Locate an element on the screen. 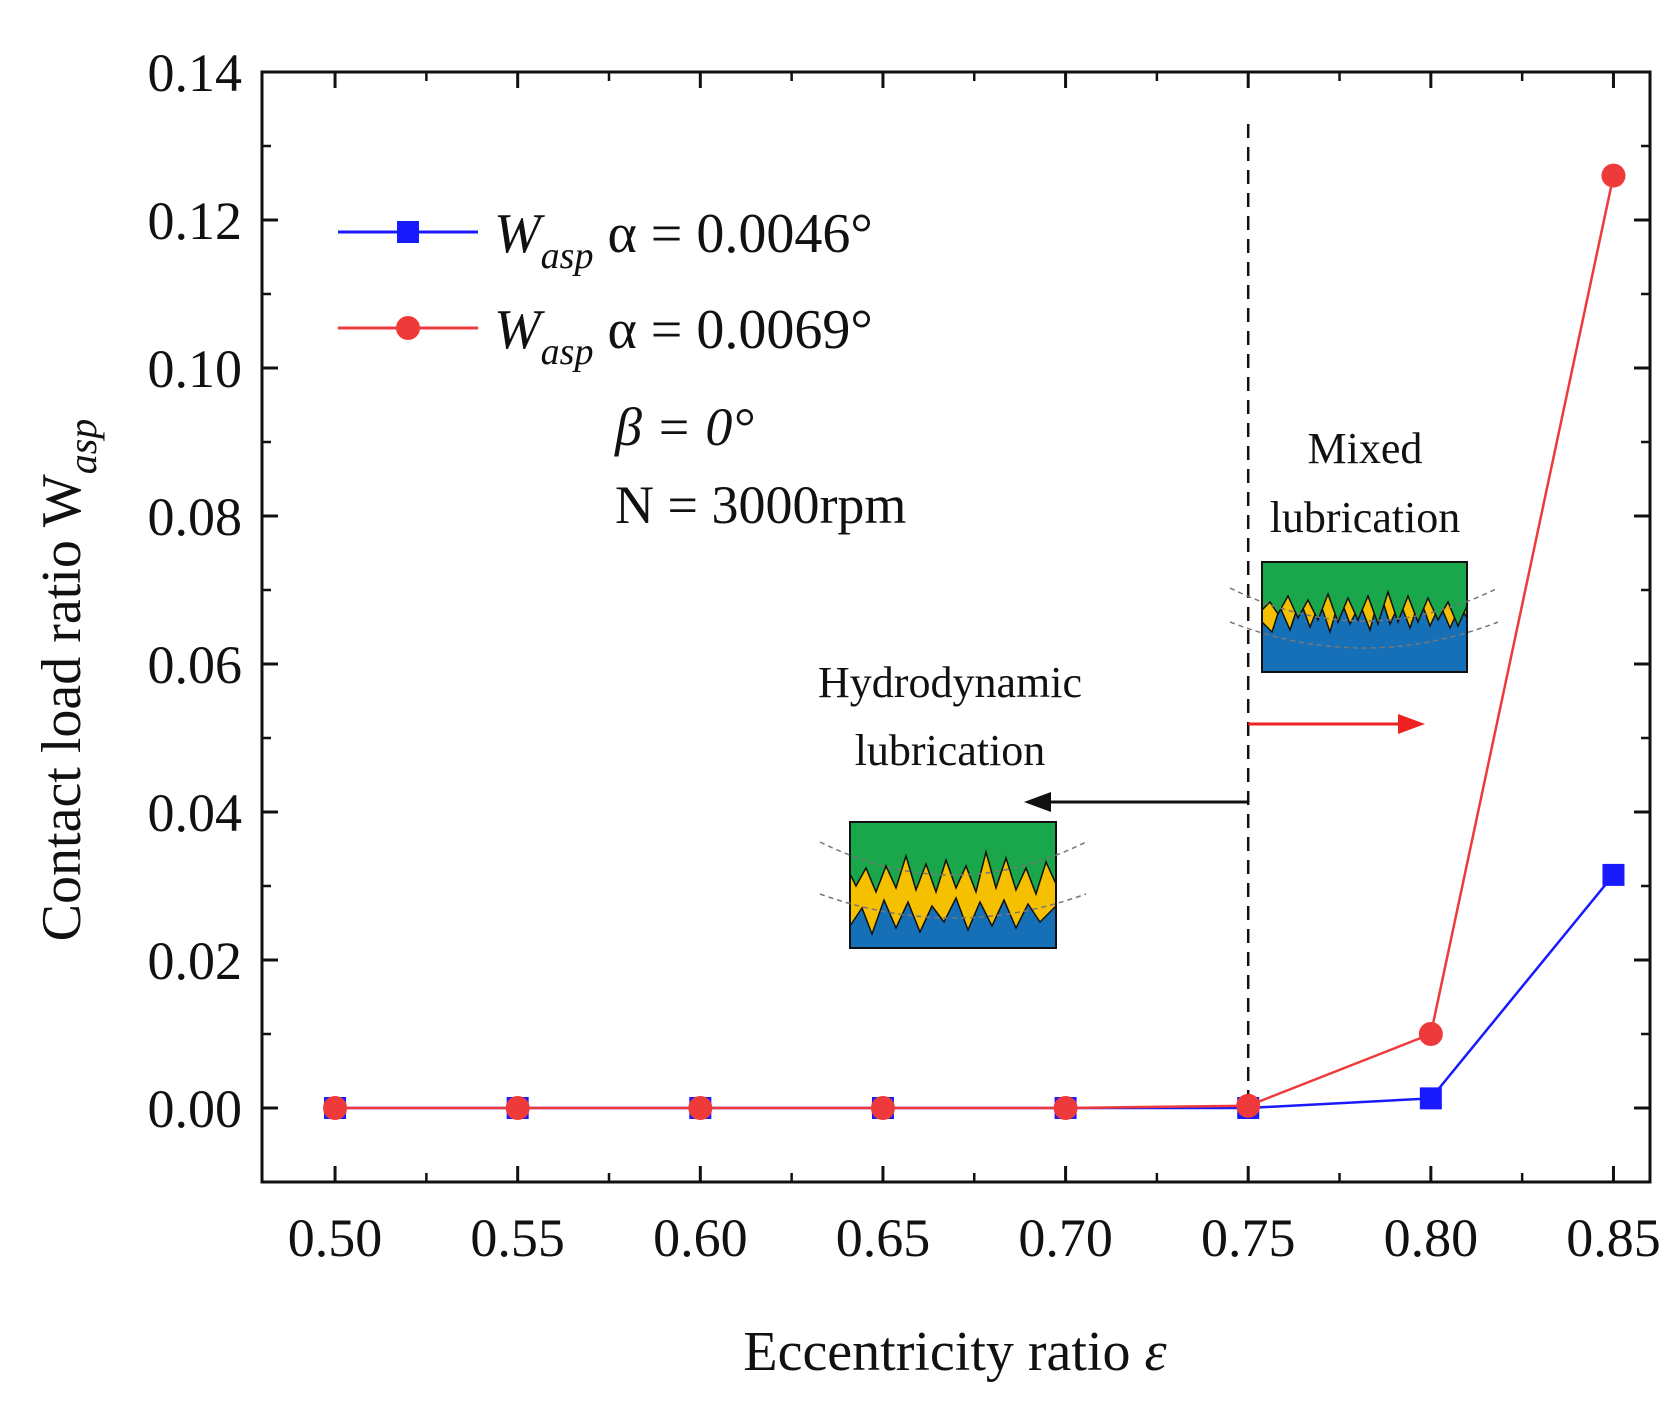 Image resolution: width=1675 pixels, height=1405 pixels. hydro-arrow-head is located at coordinates (1037, 802).